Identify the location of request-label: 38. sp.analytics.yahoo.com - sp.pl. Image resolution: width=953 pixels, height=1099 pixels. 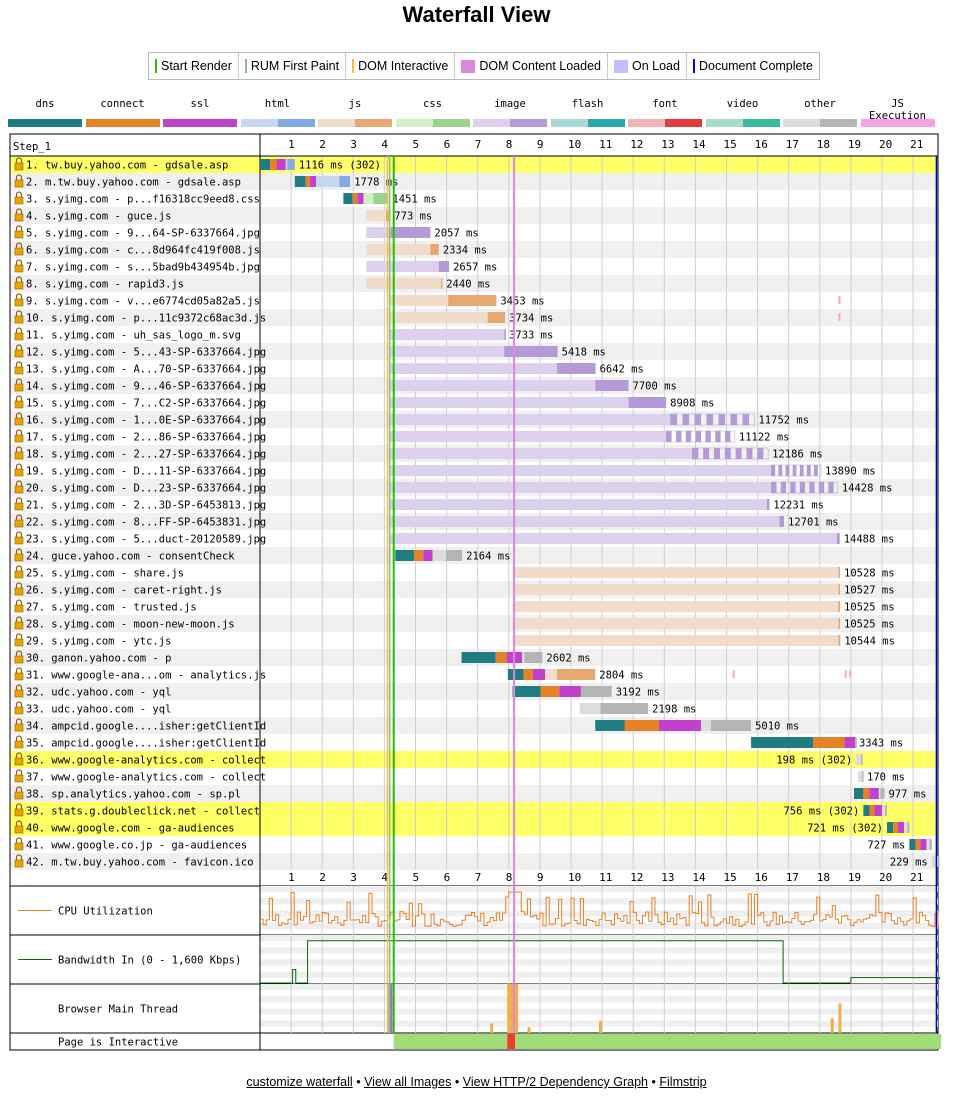
(133, 795).